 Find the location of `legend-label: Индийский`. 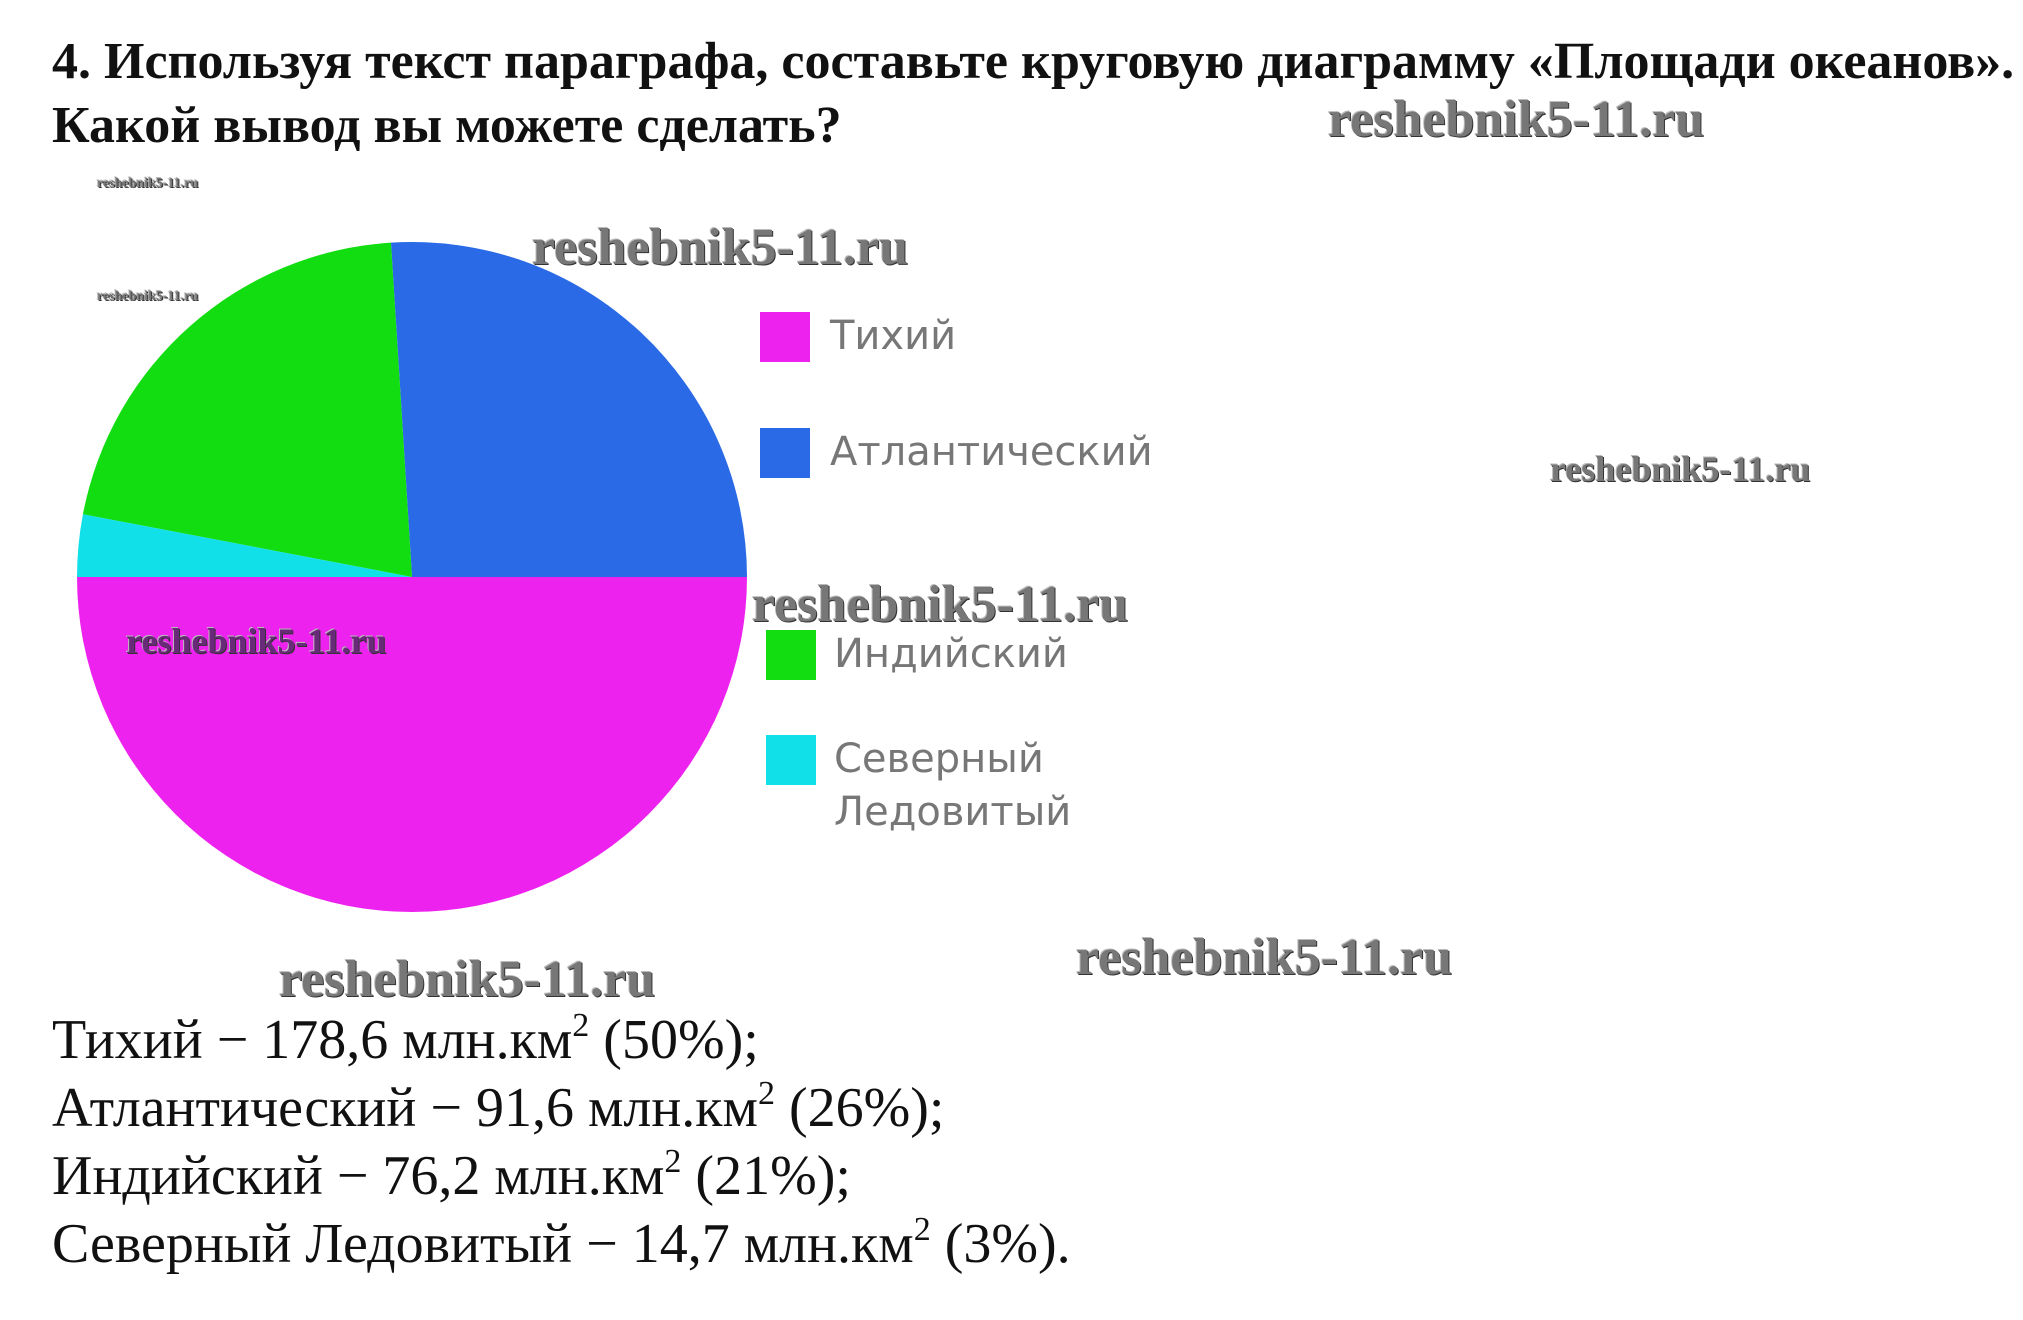

legend-label: Индийский is located at coordinates (951, 654).